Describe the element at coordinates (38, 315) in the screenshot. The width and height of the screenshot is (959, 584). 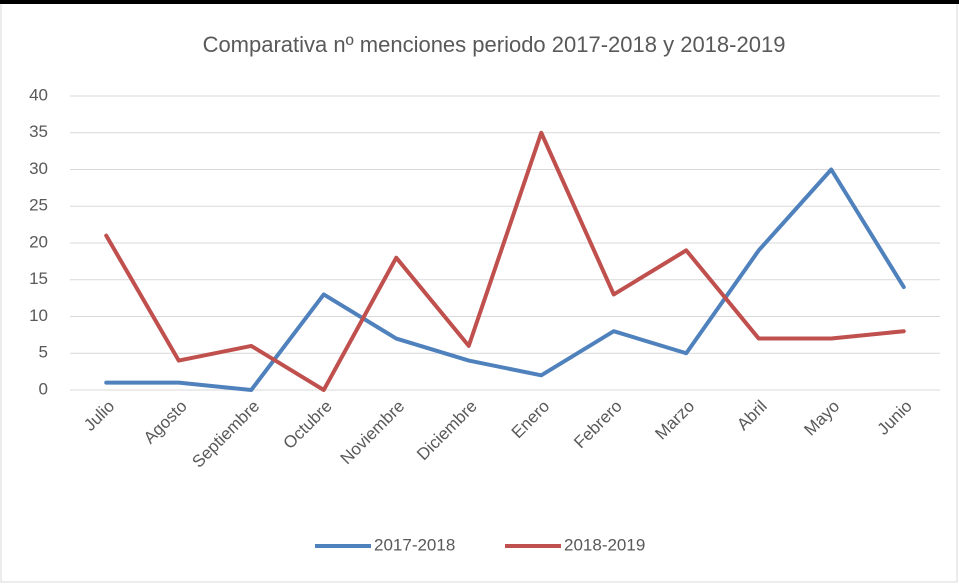
I see `y-tick-label: 10` at that location.